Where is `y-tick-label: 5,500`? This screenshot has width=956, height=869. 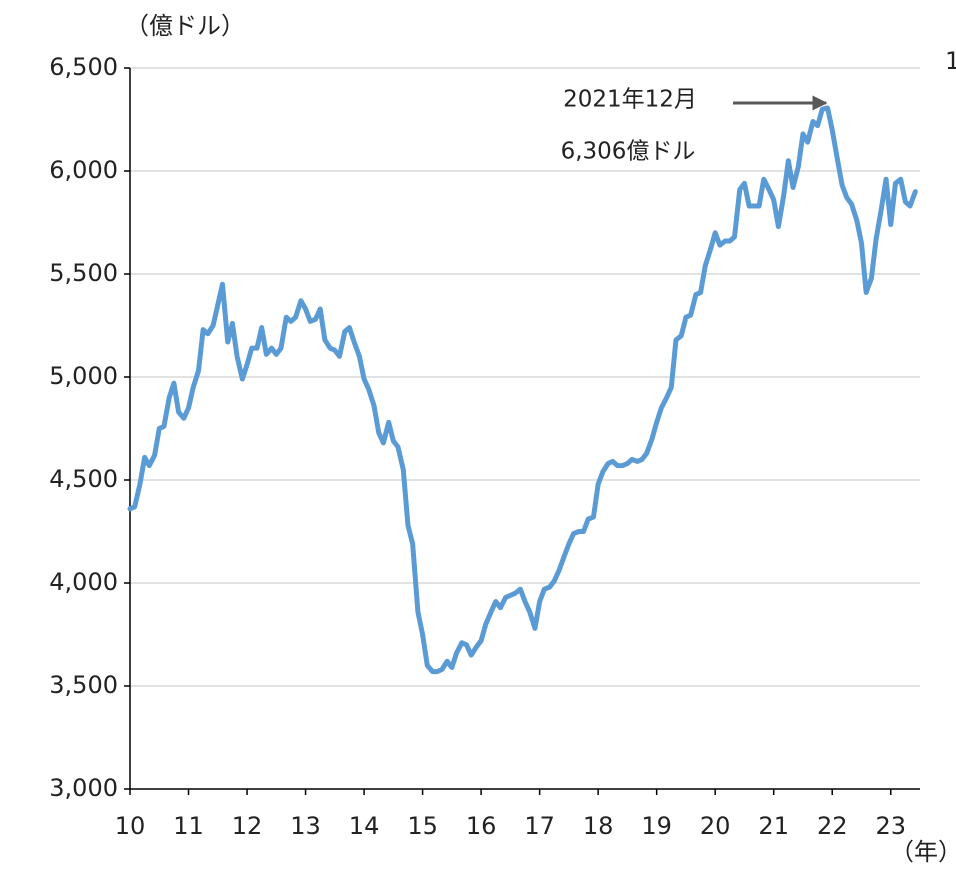 y-tick-label: 5,500 is located at coordinates (83, 273).